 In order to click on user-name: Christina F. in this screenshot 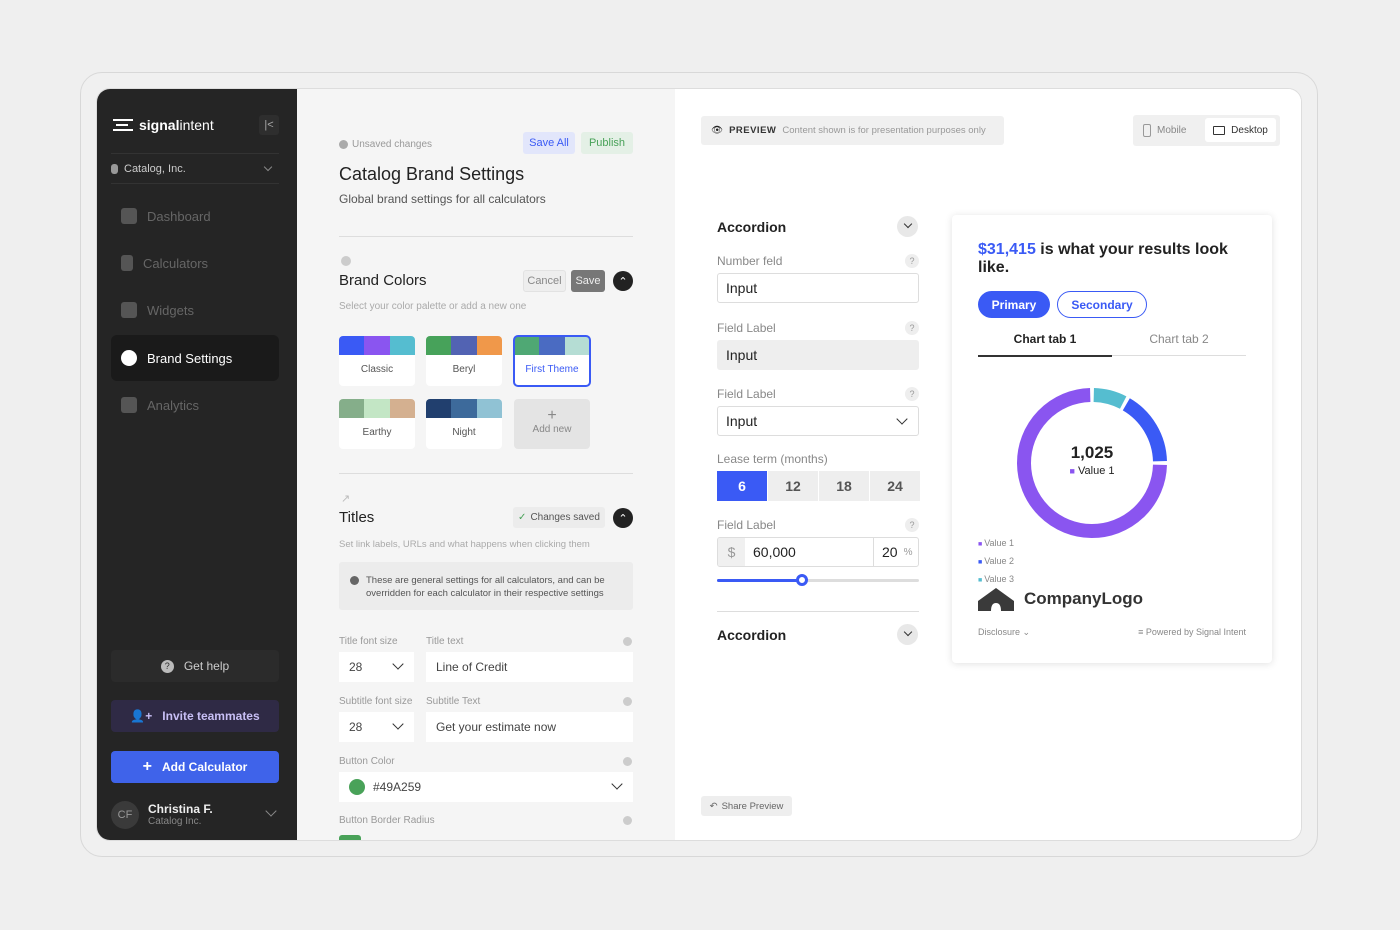, I will do `click(180, 809)`.